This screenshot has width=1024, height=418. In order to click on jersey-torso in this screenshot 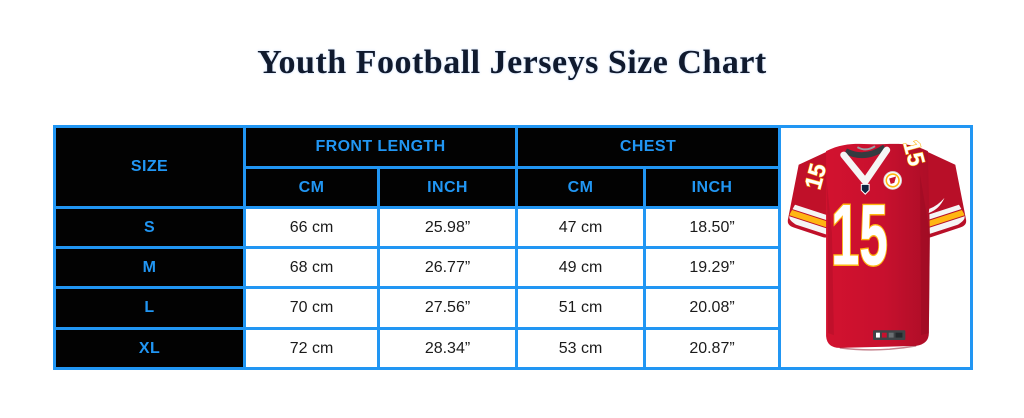, I will do `click(877, 245)`.